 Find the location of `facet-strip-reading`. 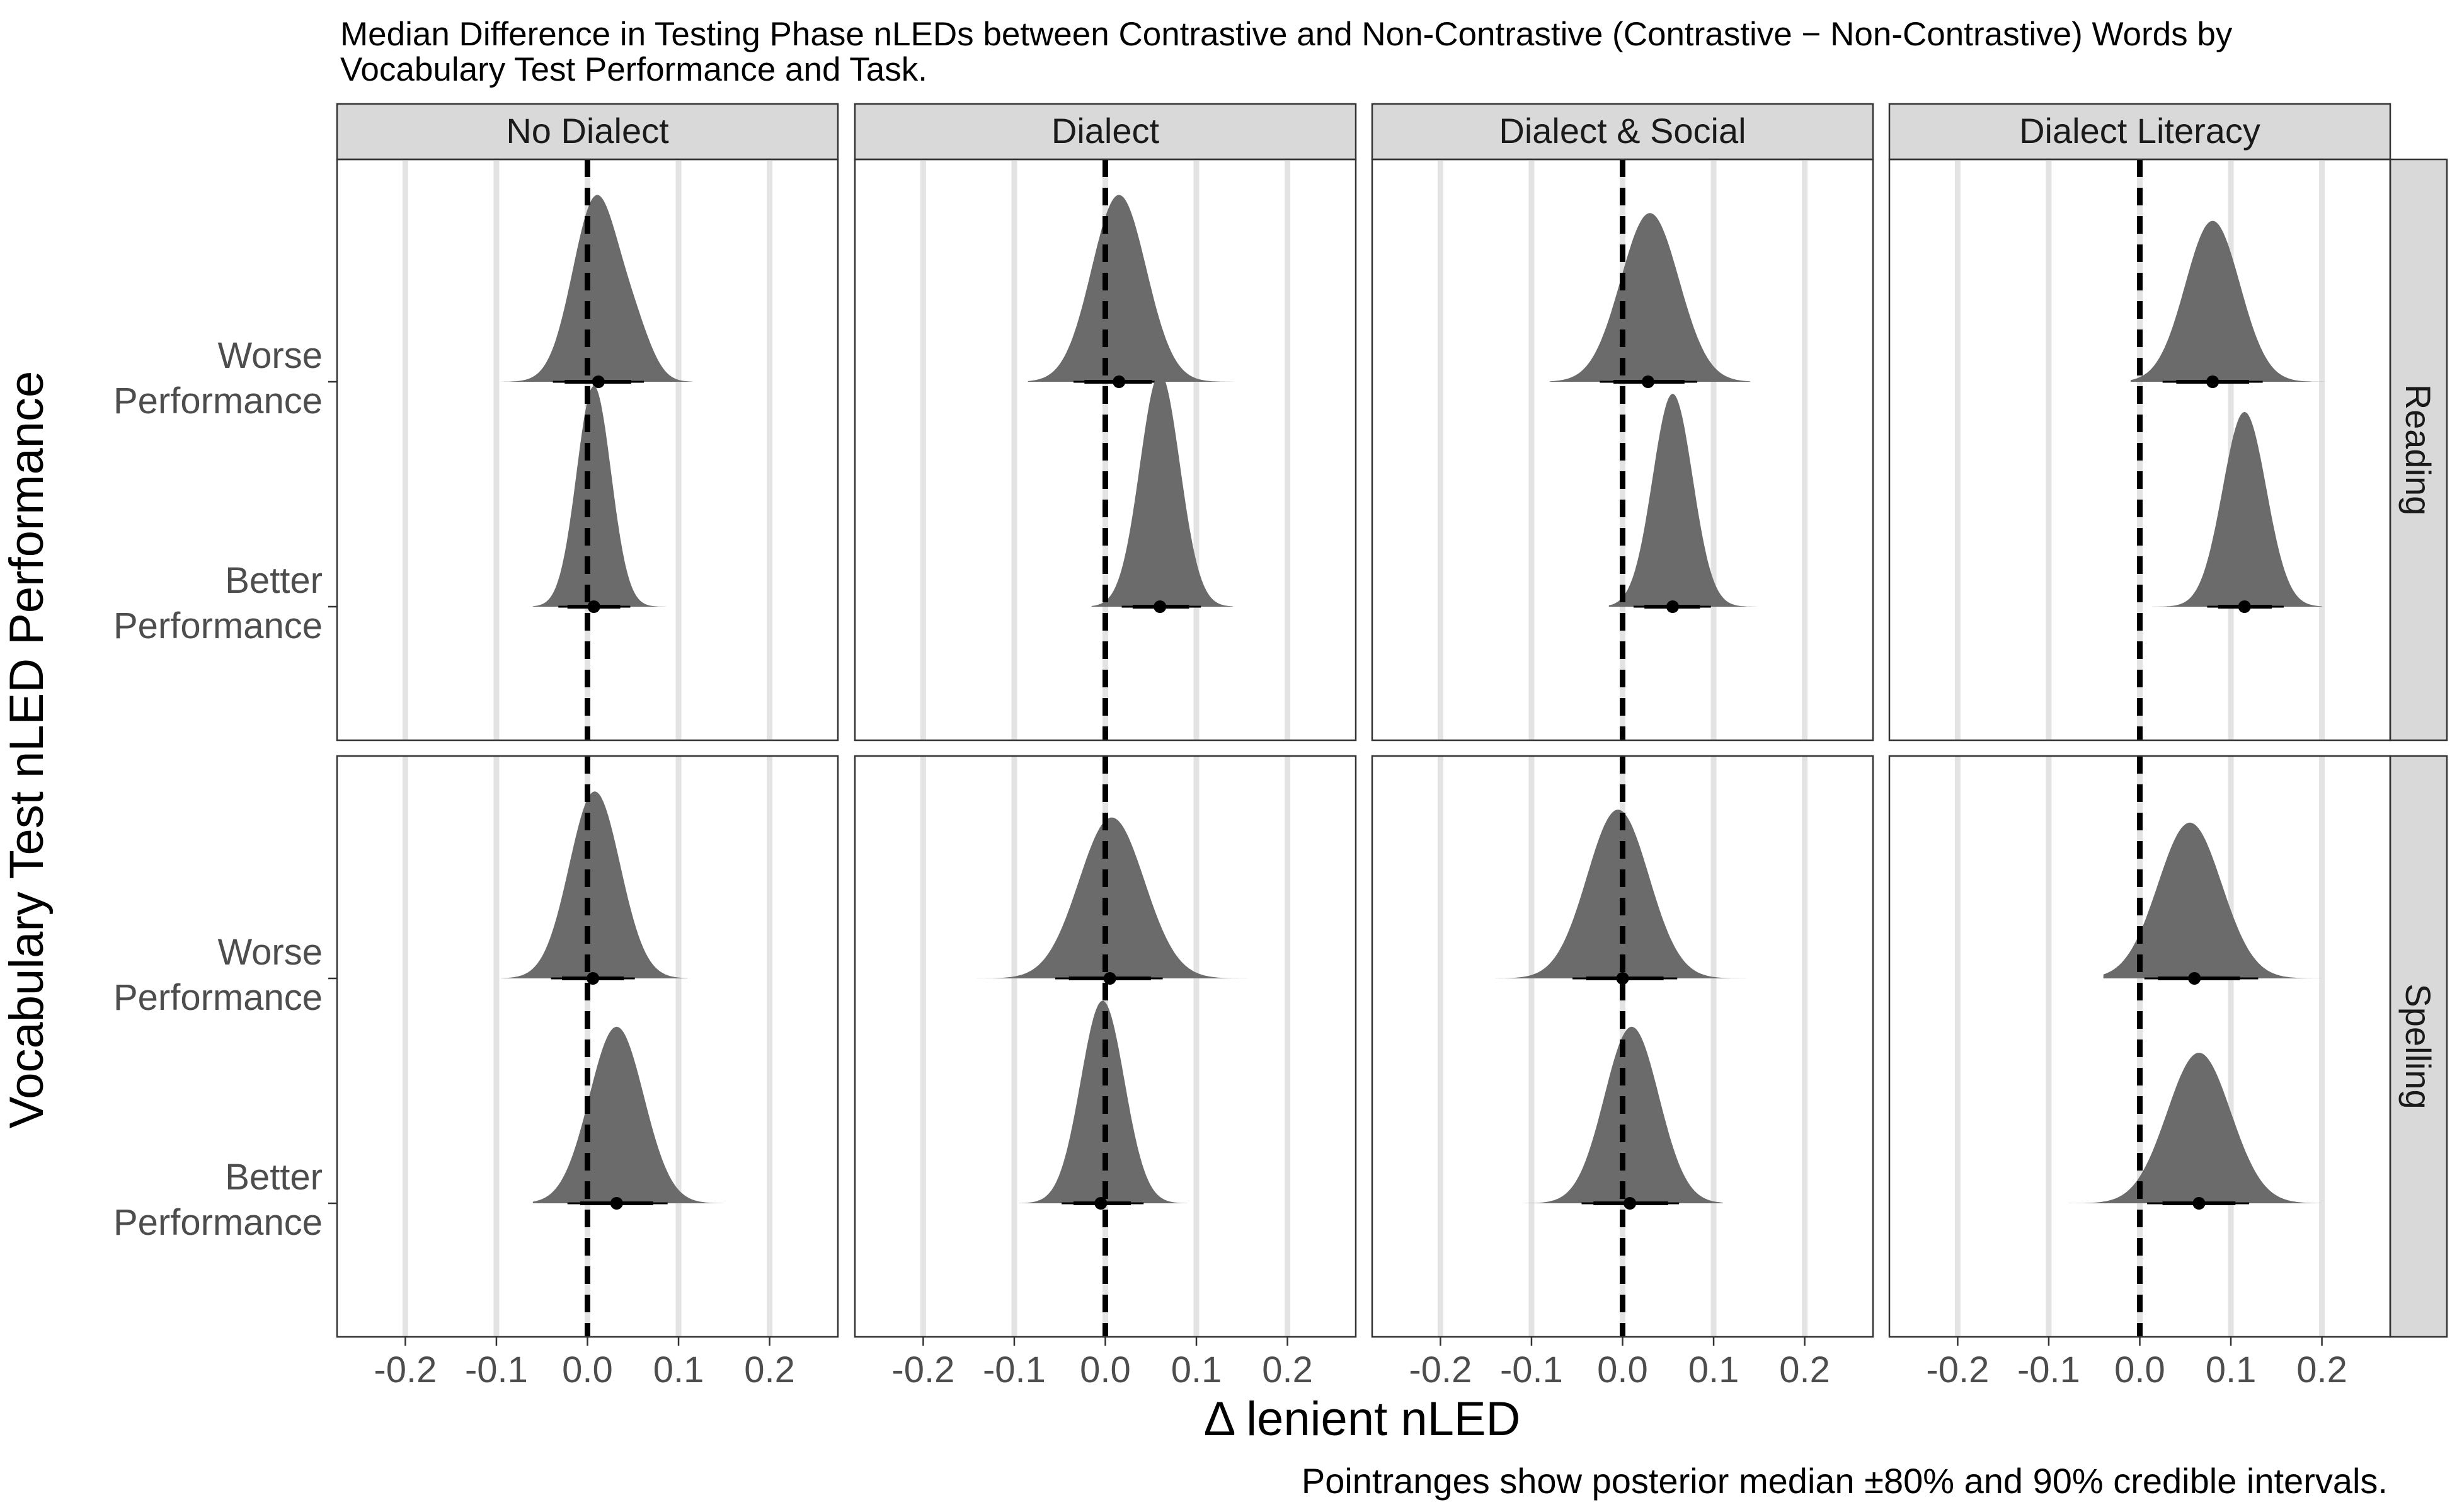

facet-strip-reading is located at coordinates (2418, 450).